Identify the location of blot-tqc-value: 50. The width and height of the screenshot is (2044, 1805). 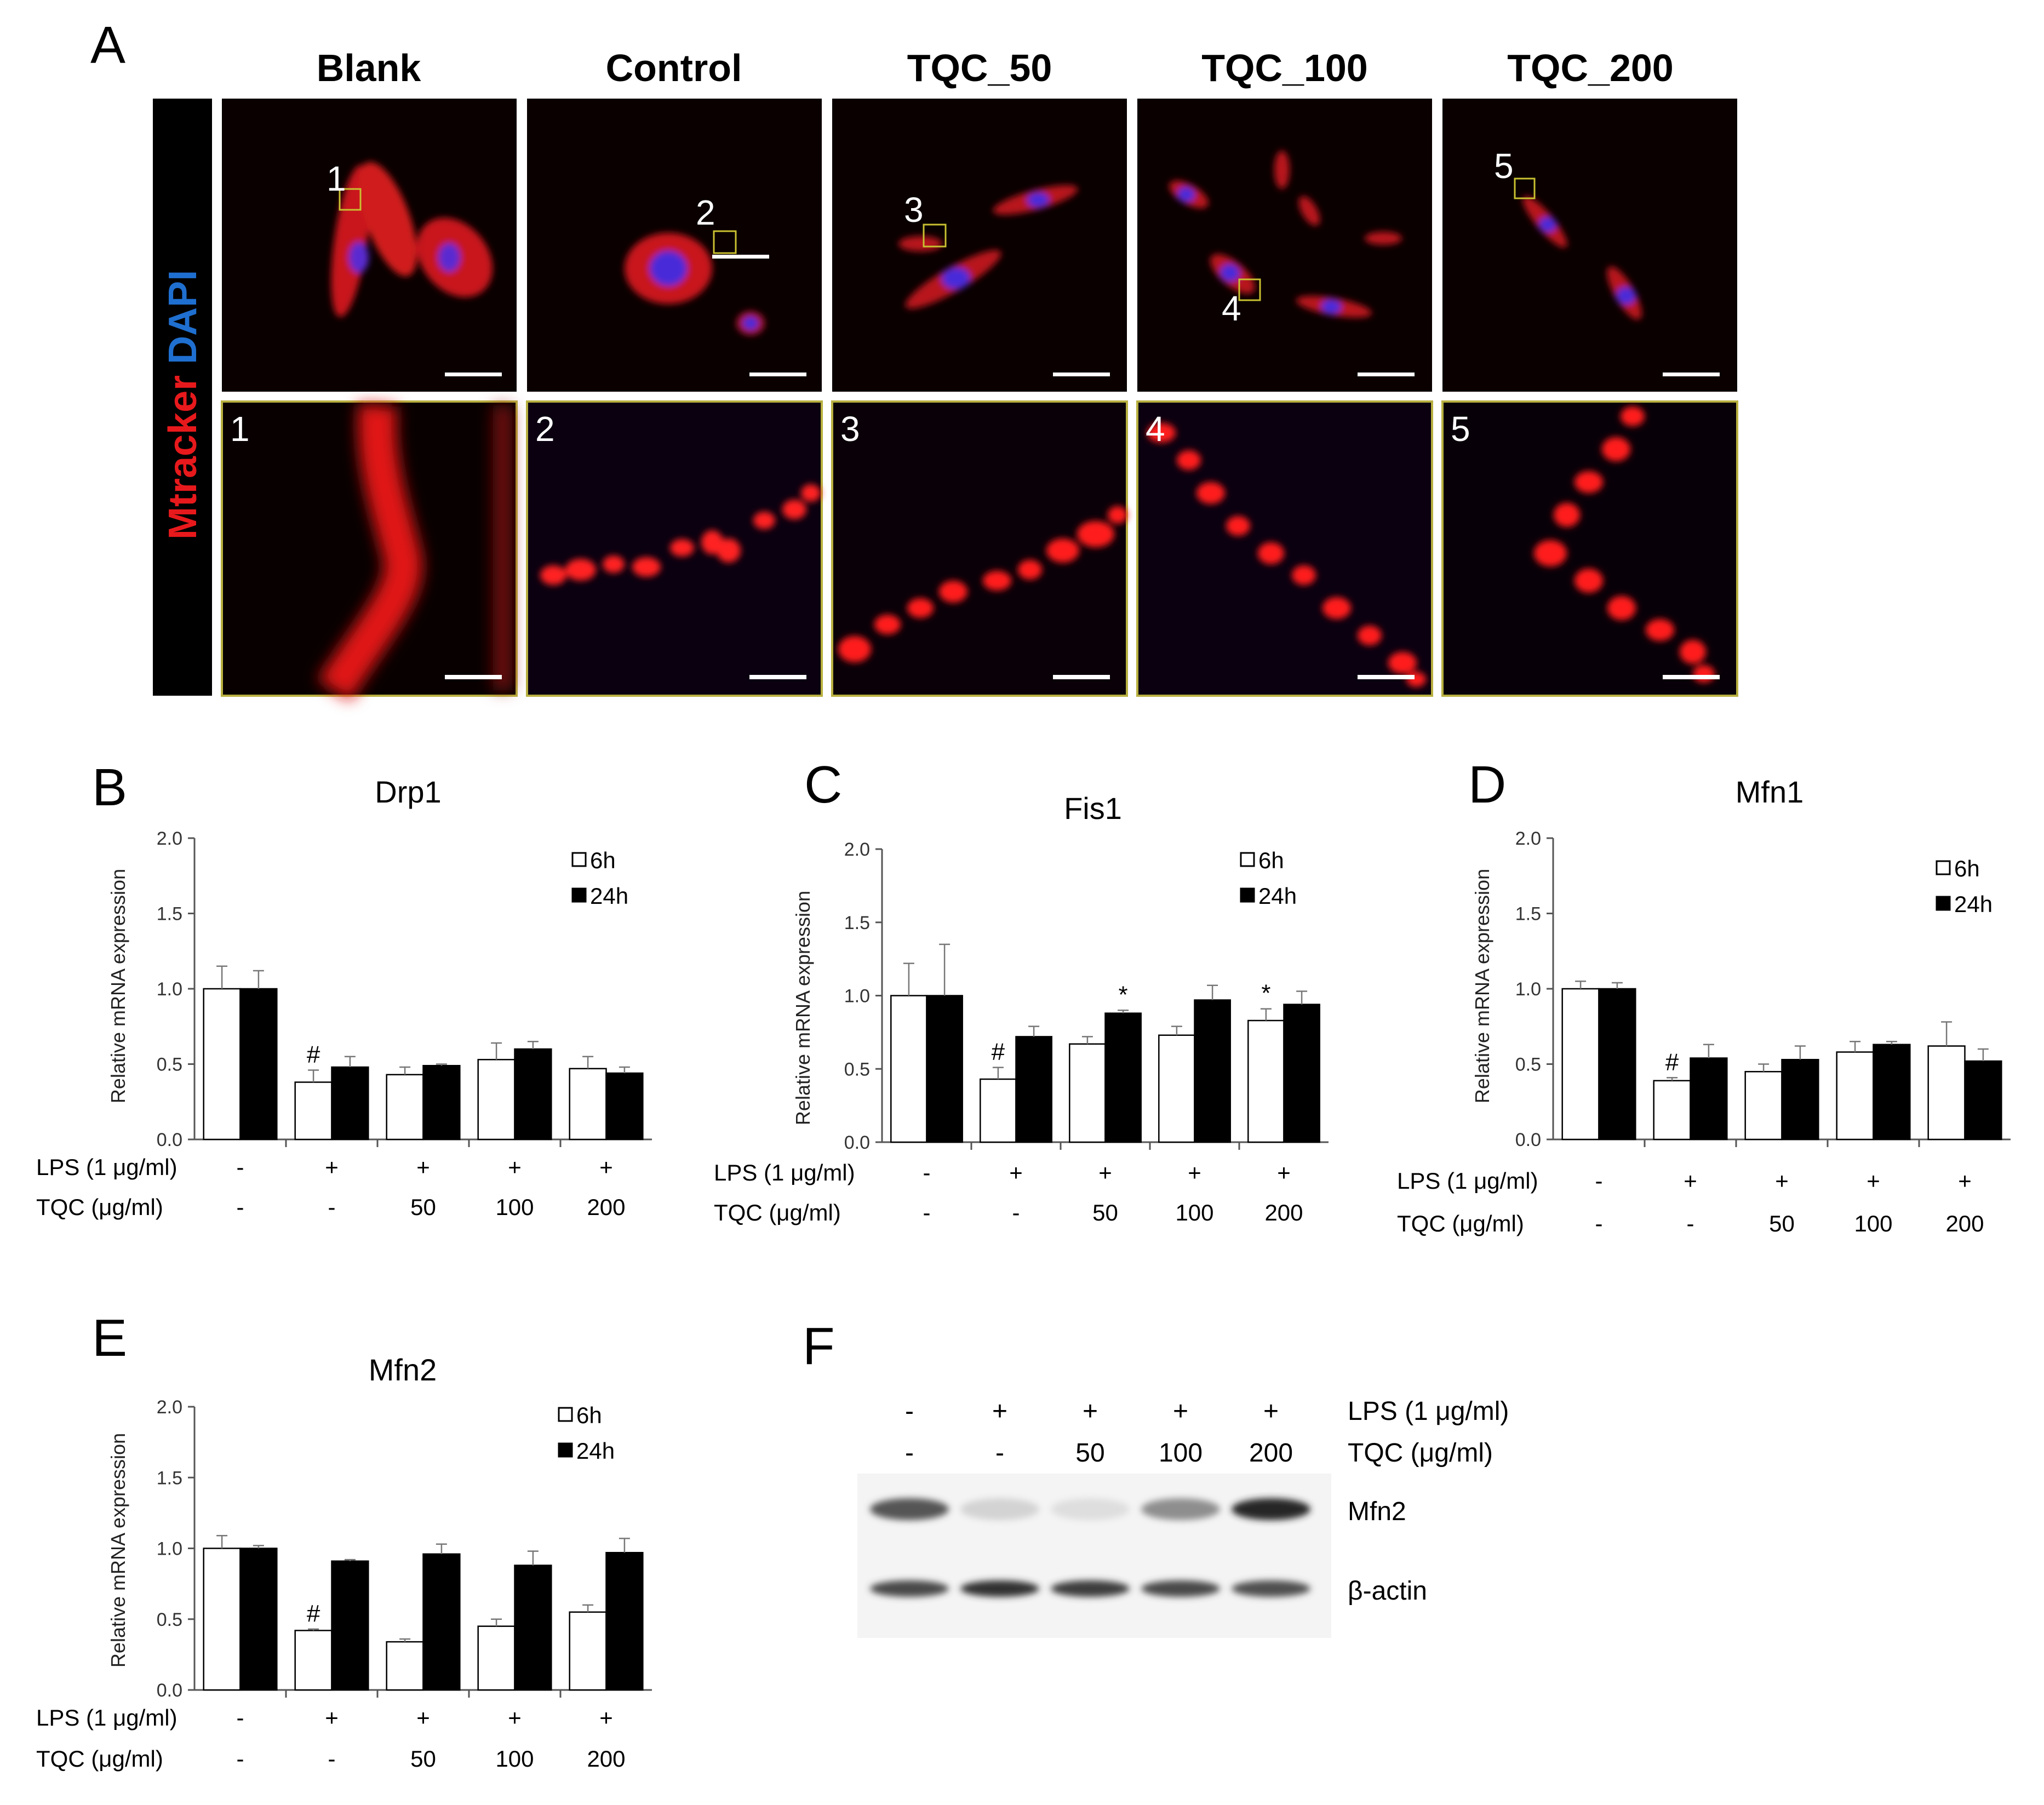
(1089, 1453).